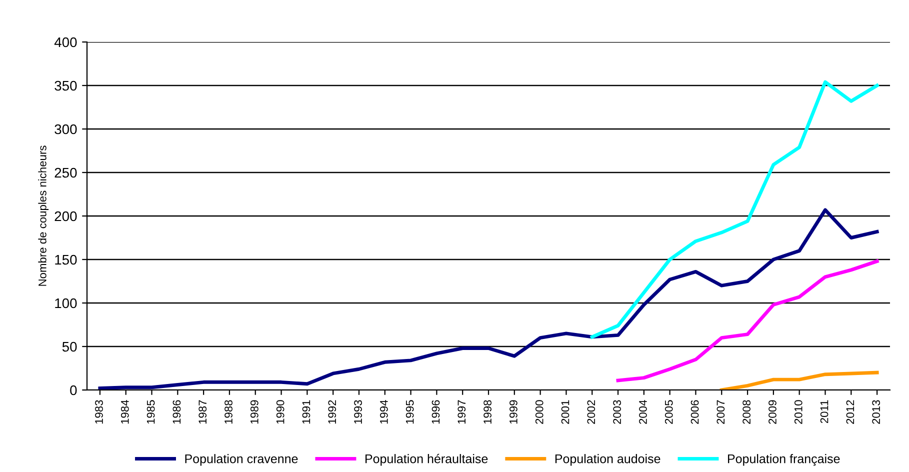 The width and height of the screenshot is (909, 472). I want to click on x-tick-label: 2007, so click(720, 412).